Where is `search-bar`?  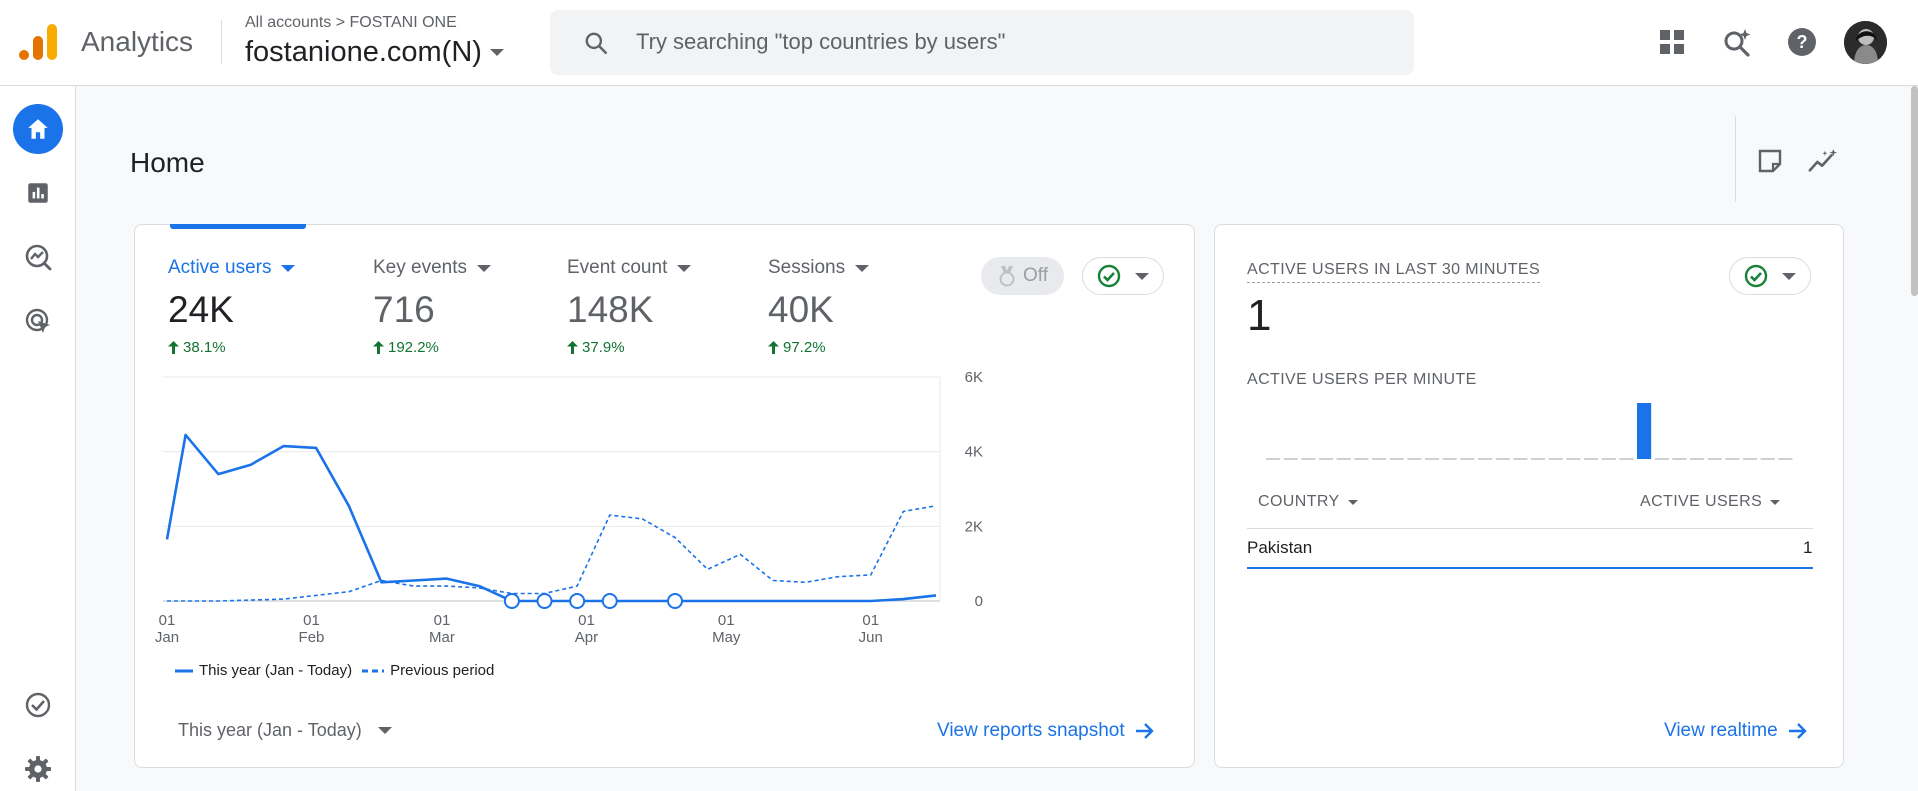
search-bar is located at coordinates (982, 42).